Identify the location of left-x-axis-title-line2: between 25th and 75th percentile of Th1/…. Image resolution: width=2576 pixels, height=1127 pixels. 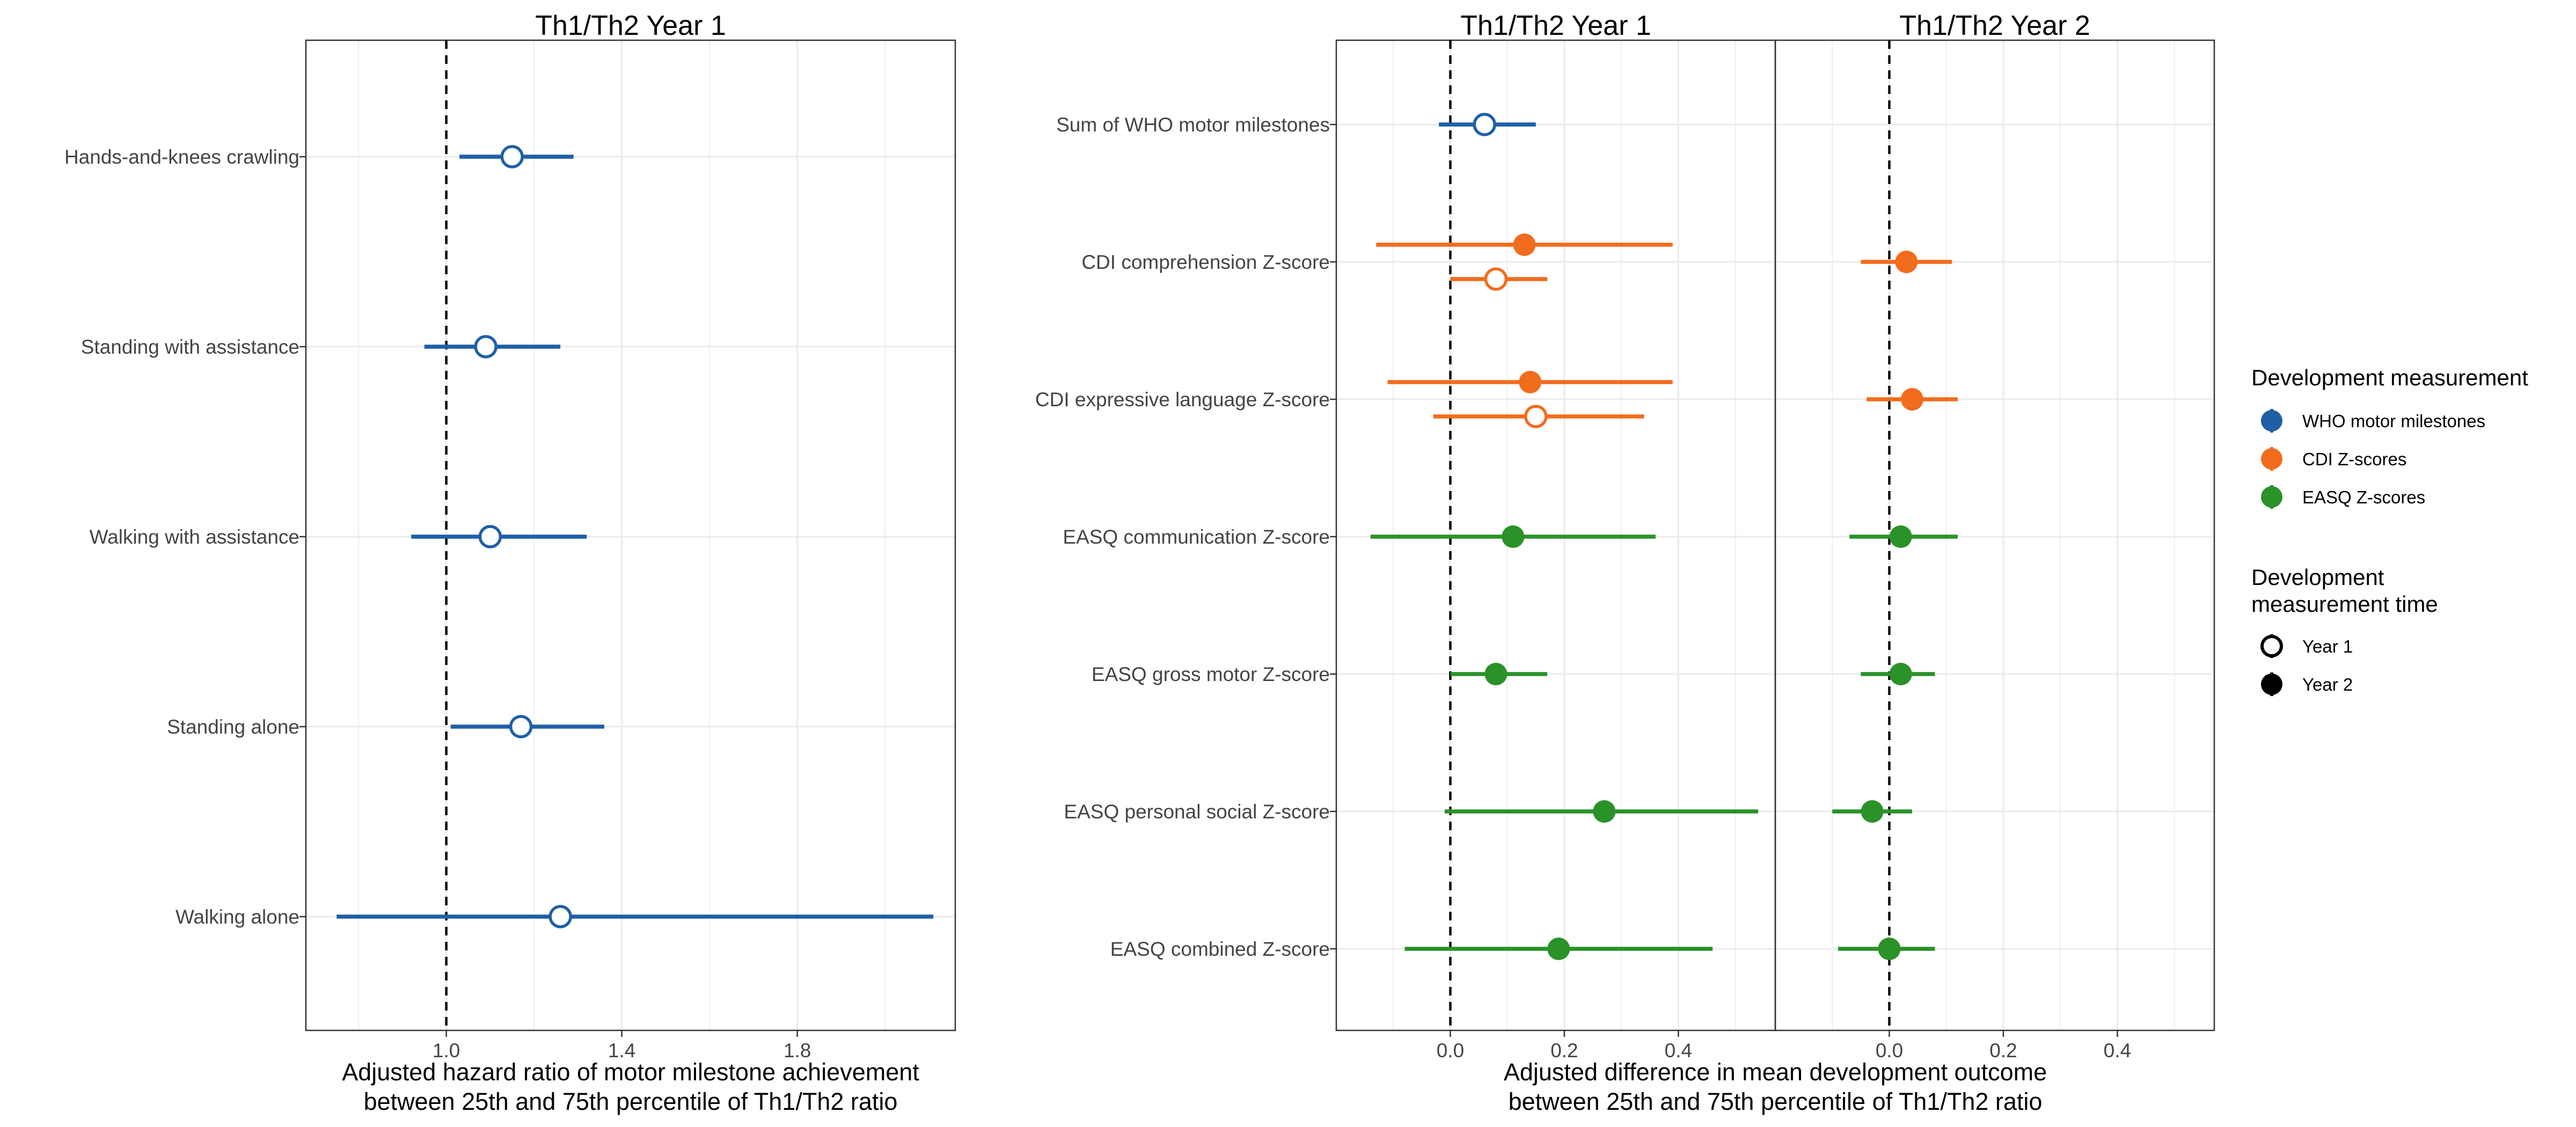
(631, 1101).